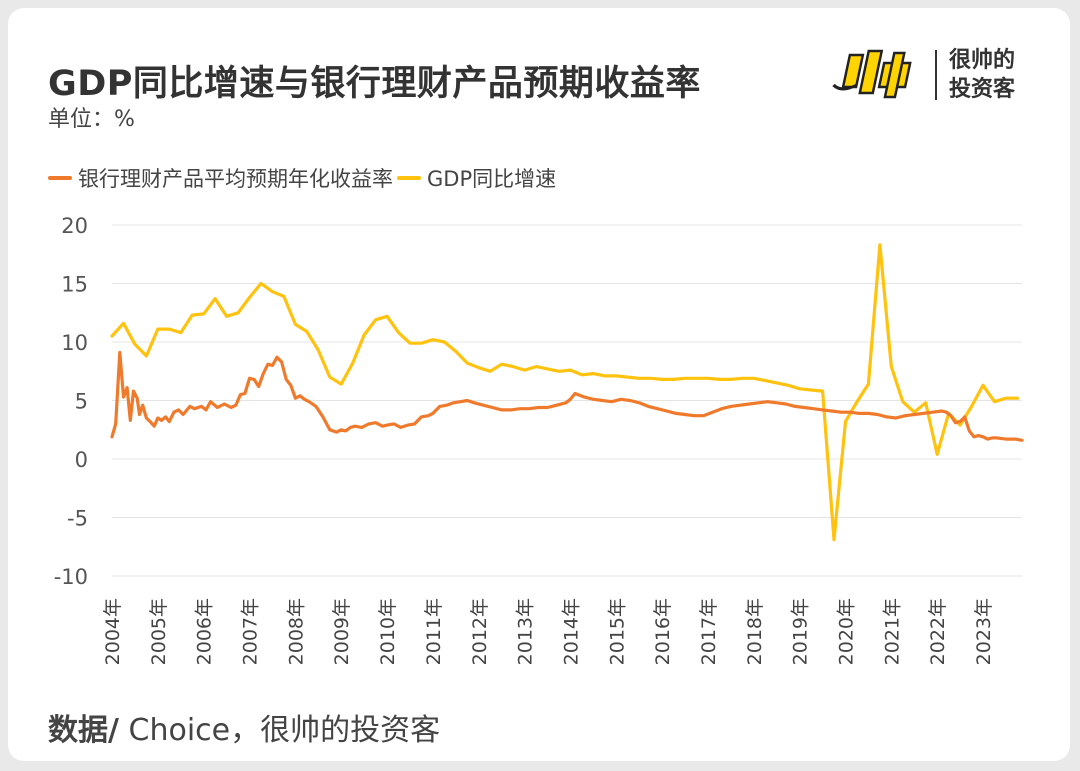  What do you see at coordinates (571, 631) in the screenshot?
I see `x-tick-label: 2014年` at bounding box center [571, 631].